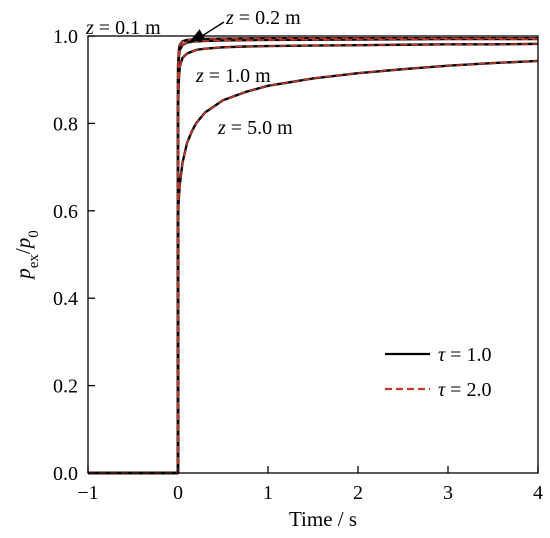 The height and width of the screenshot is (538, 550). Describe the element at coordinates (323, 519) in the screenshot. I see `x-axis-label: Time / s` at that location.